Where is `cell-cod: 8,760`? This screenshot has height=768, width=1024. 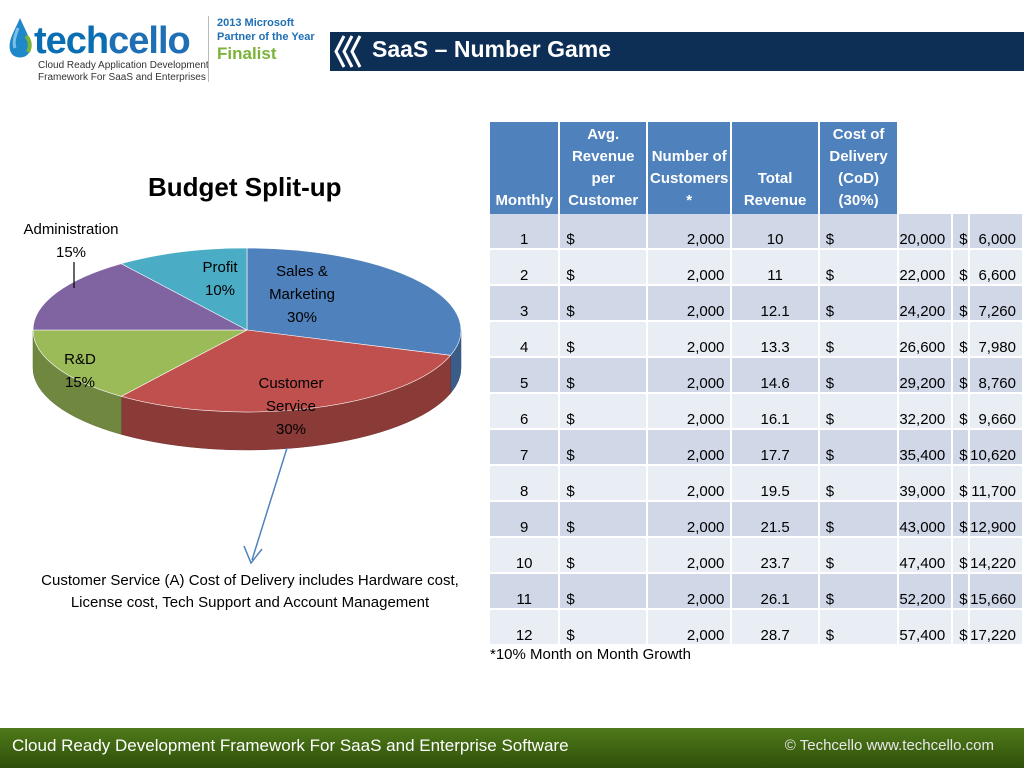
cell-cod: 8,760 is located at coordinates (996, 375).